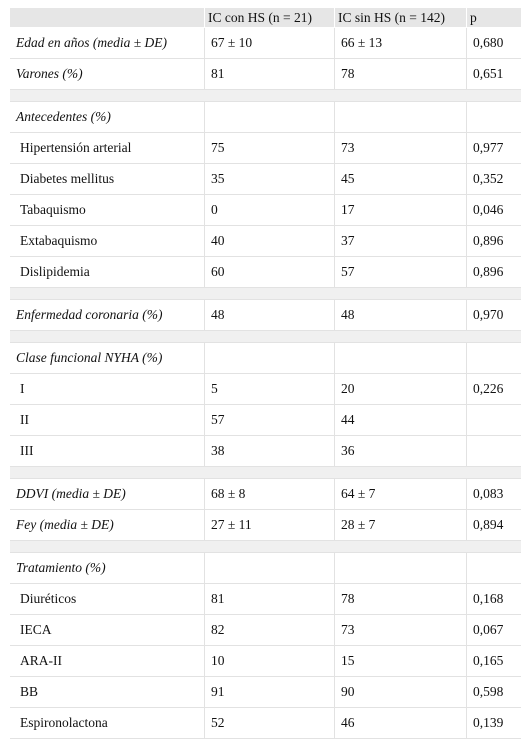 The width and height of the screenshot is (531, 741). What do you see at coordinates (494, 525) in the screenshot?
I see `cell-value: 0,894` at bounding box center [494, 525].